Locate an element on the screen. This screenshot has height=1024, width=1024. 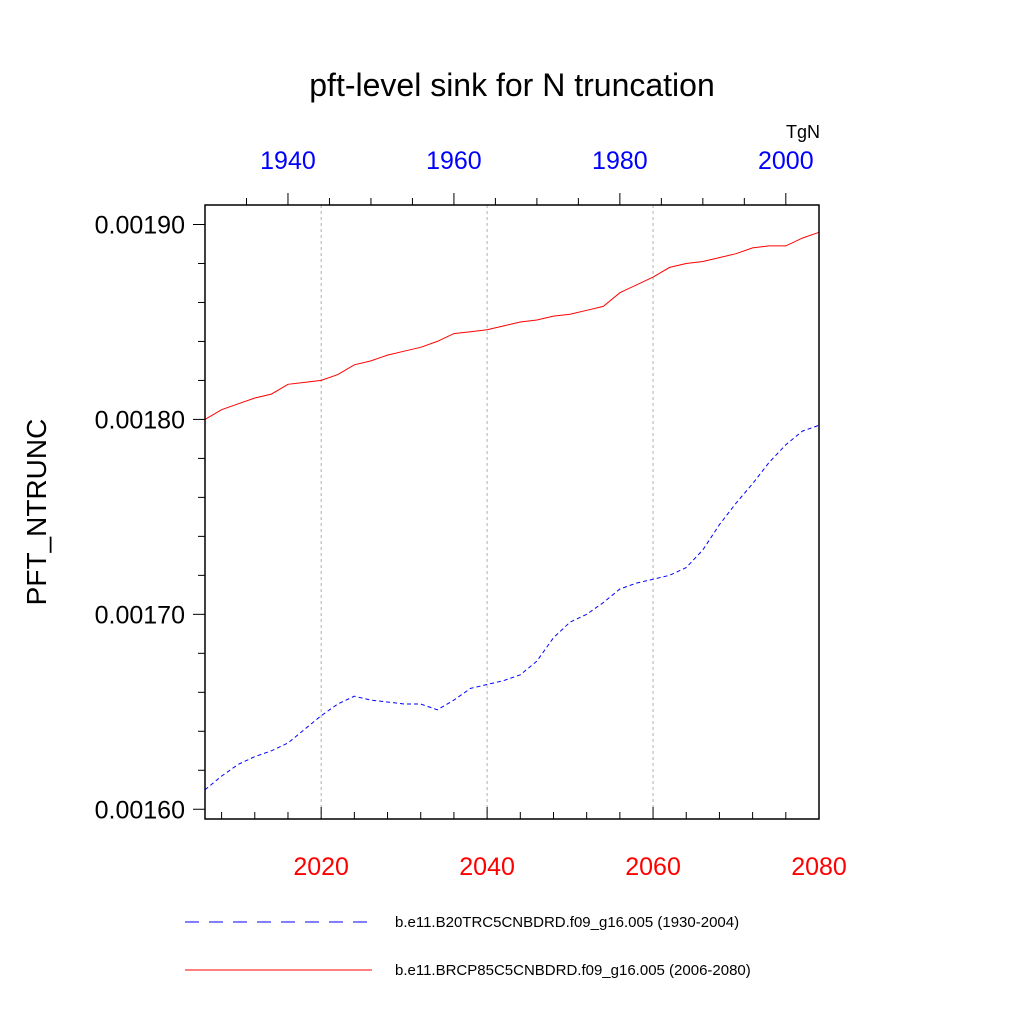
y-tick-label: 0.00160 is located at coordinates (140, 810).